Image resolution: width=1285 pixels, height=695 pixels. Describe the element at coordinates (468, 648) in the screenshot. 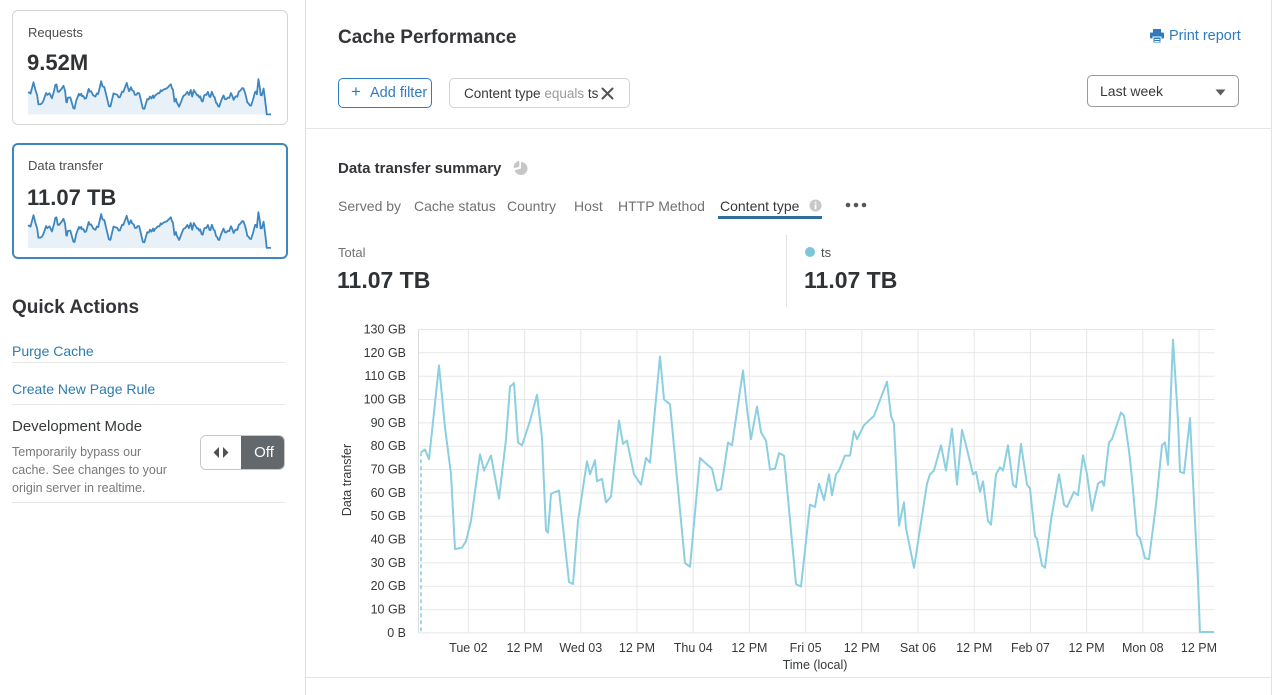

I see `svg-text: Tue 02` at that location.